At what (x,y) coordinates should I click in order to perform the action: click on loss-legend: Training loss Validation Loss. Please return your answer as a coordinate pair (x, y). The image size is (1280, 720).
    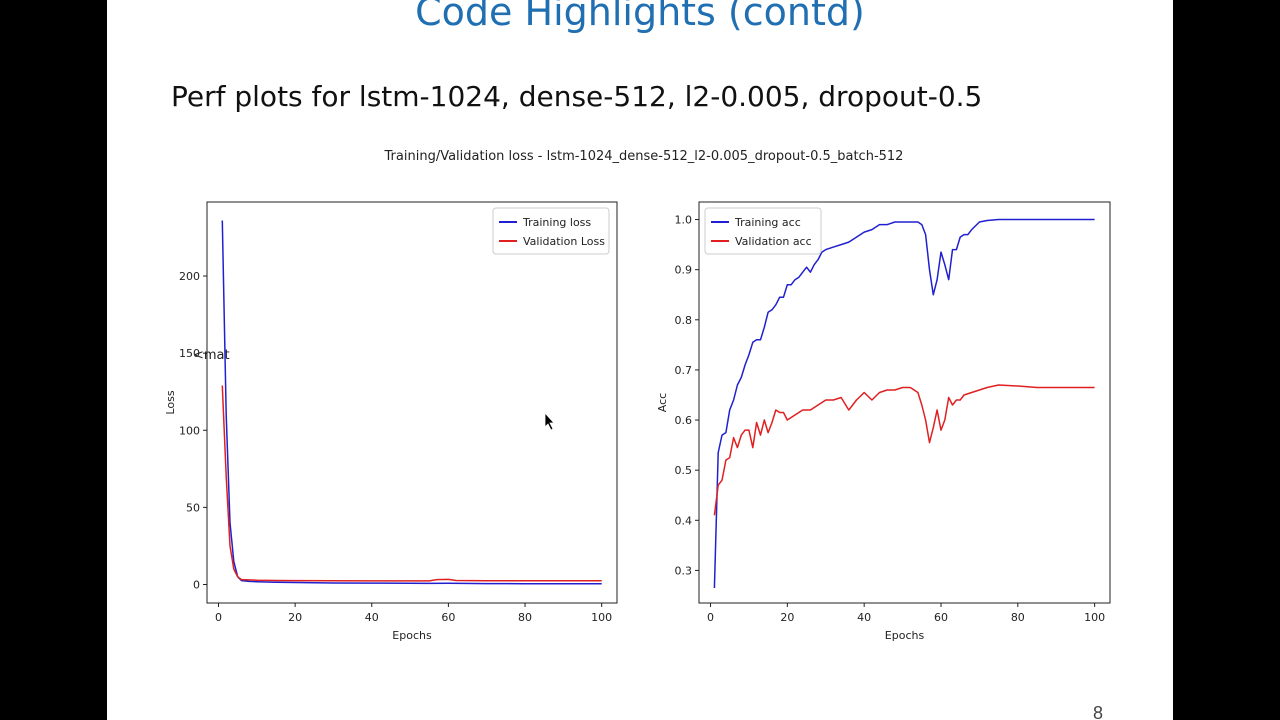
    Looking at the image, I should click on (551, 231).